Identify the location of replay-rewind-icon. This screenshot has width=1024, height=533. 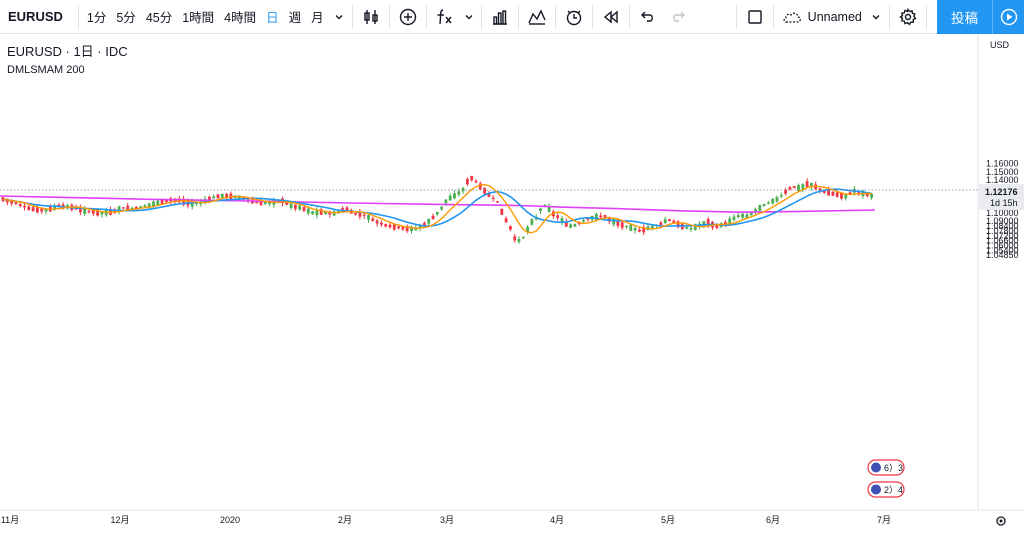
(611, 17).